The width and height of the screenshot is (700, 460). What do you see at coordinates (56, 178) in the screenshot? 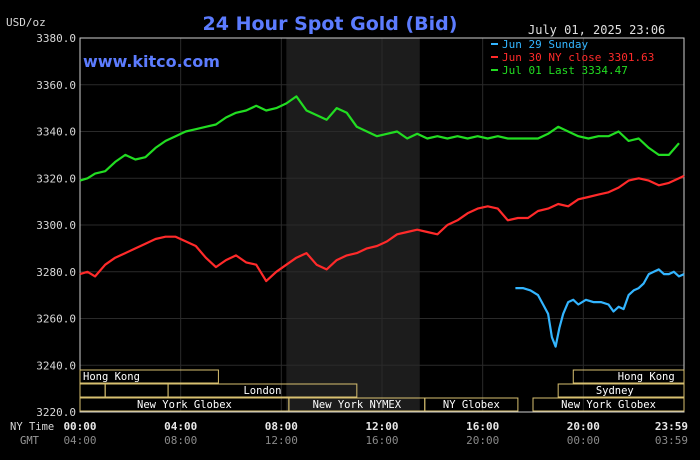
I see `y-tick-label: 3320.0` at bounding box center [56, 178].